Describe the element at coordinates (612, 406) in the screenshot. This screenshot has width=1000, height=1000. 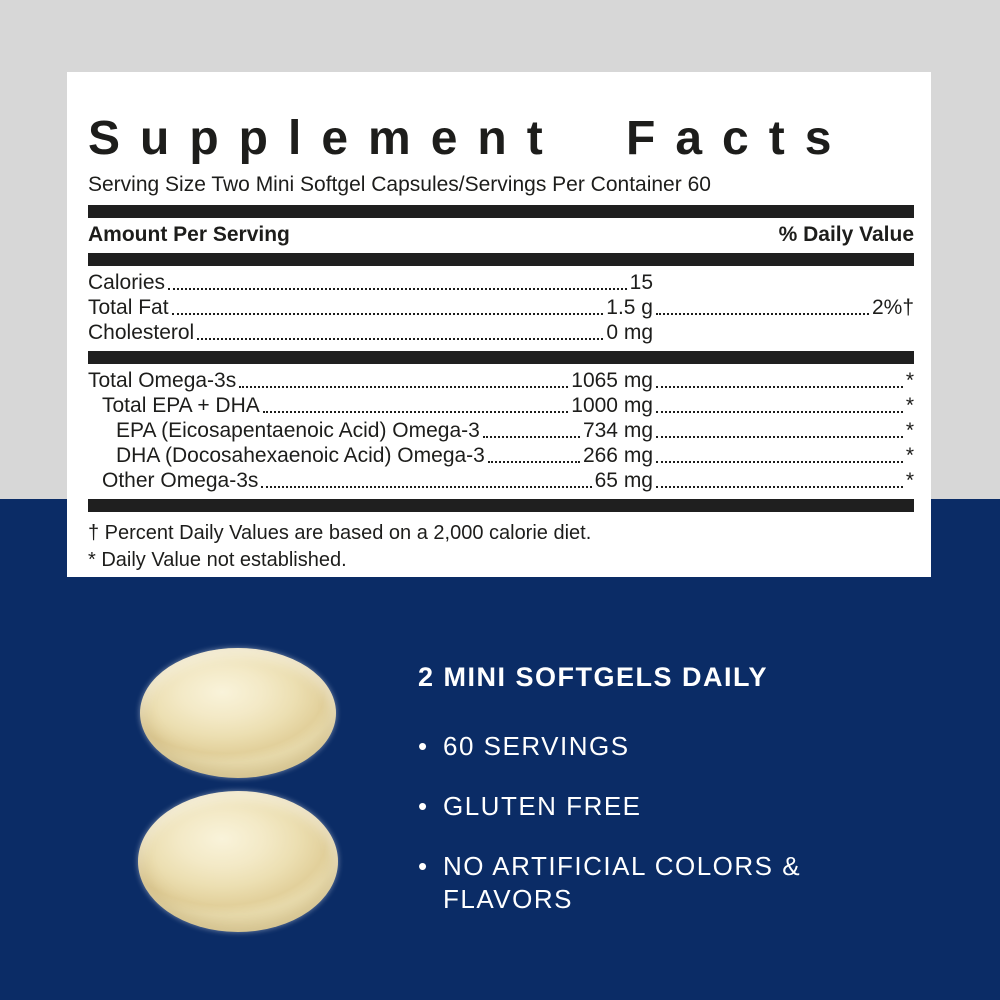
I see `nutrient-amount: 1000 mg` at that location.